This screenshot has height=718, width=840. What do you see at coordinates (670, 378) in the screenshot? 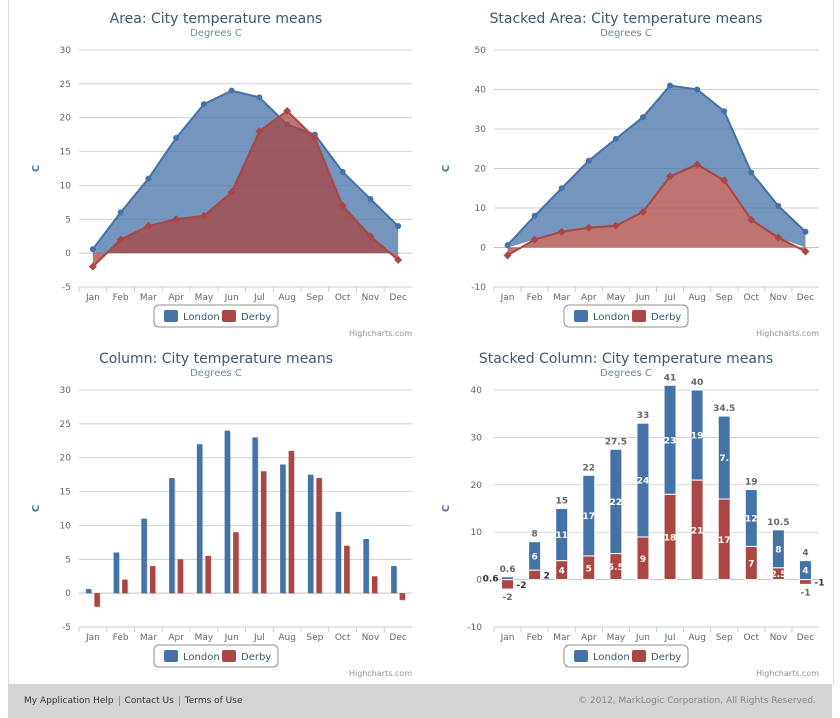
I see `stack-total-label: 41` at bounding box center [670, 378].